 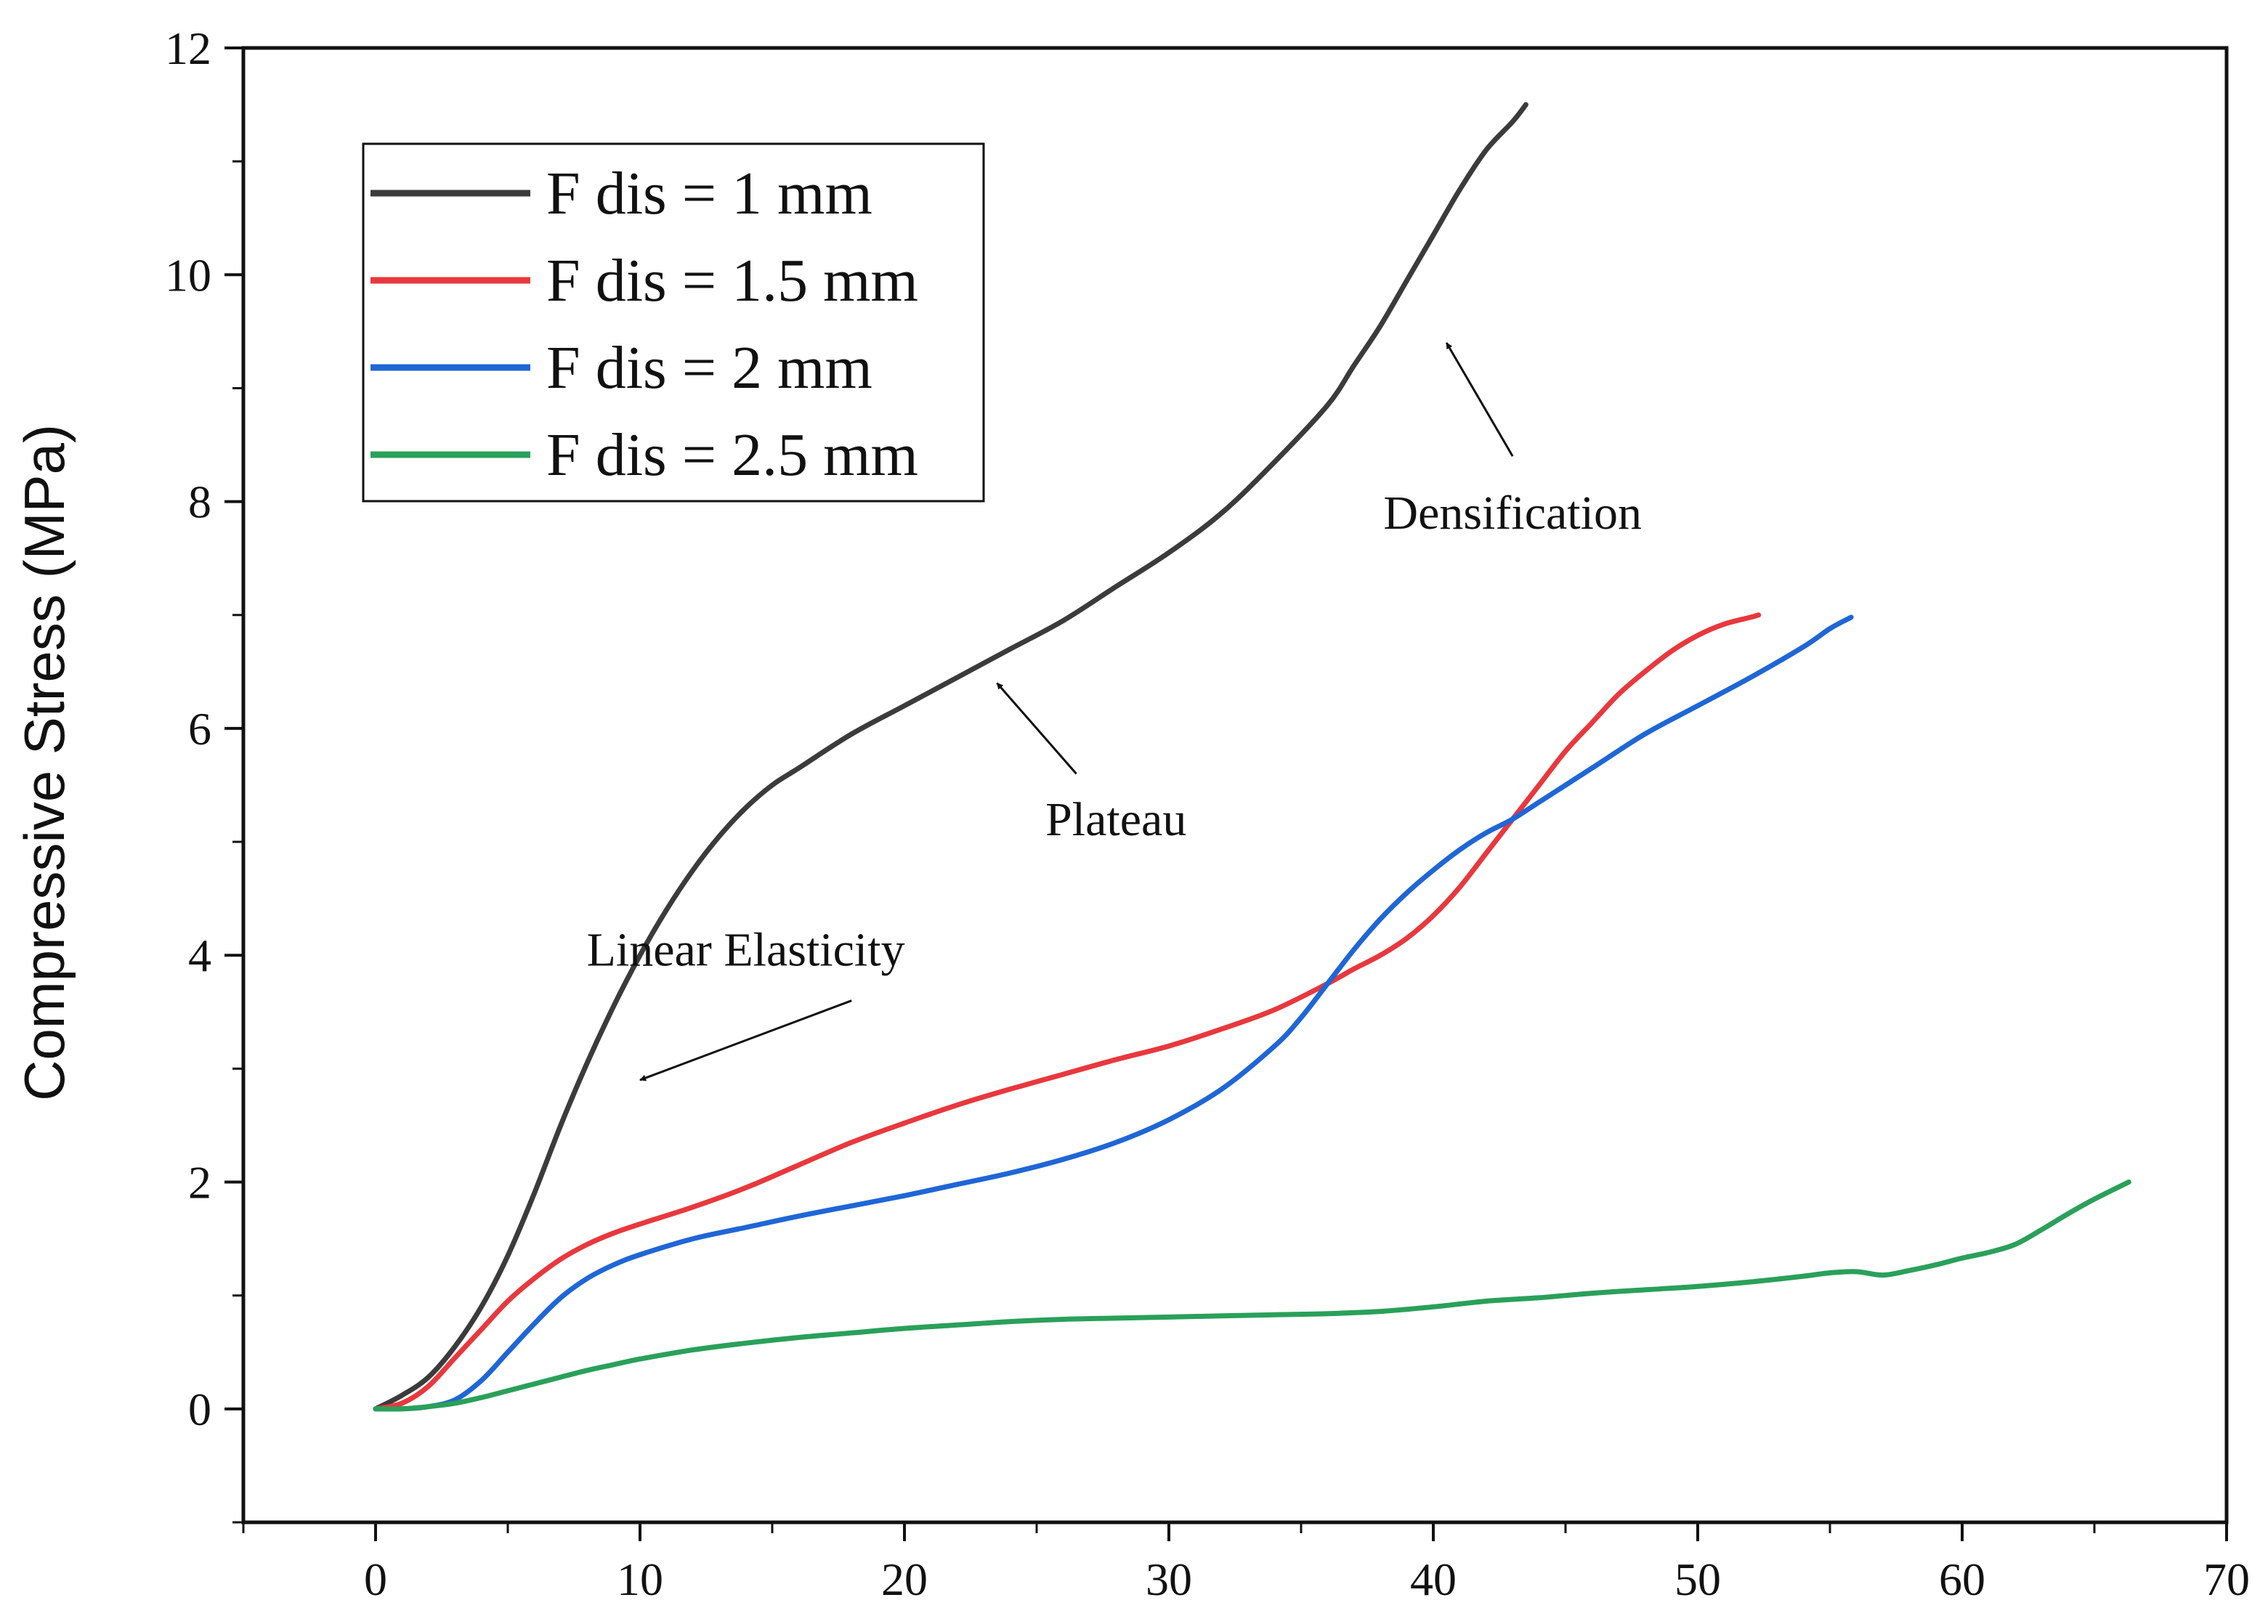 I want to click on annotation-label-plateau: Plateau, so click(x=1115, y=819).